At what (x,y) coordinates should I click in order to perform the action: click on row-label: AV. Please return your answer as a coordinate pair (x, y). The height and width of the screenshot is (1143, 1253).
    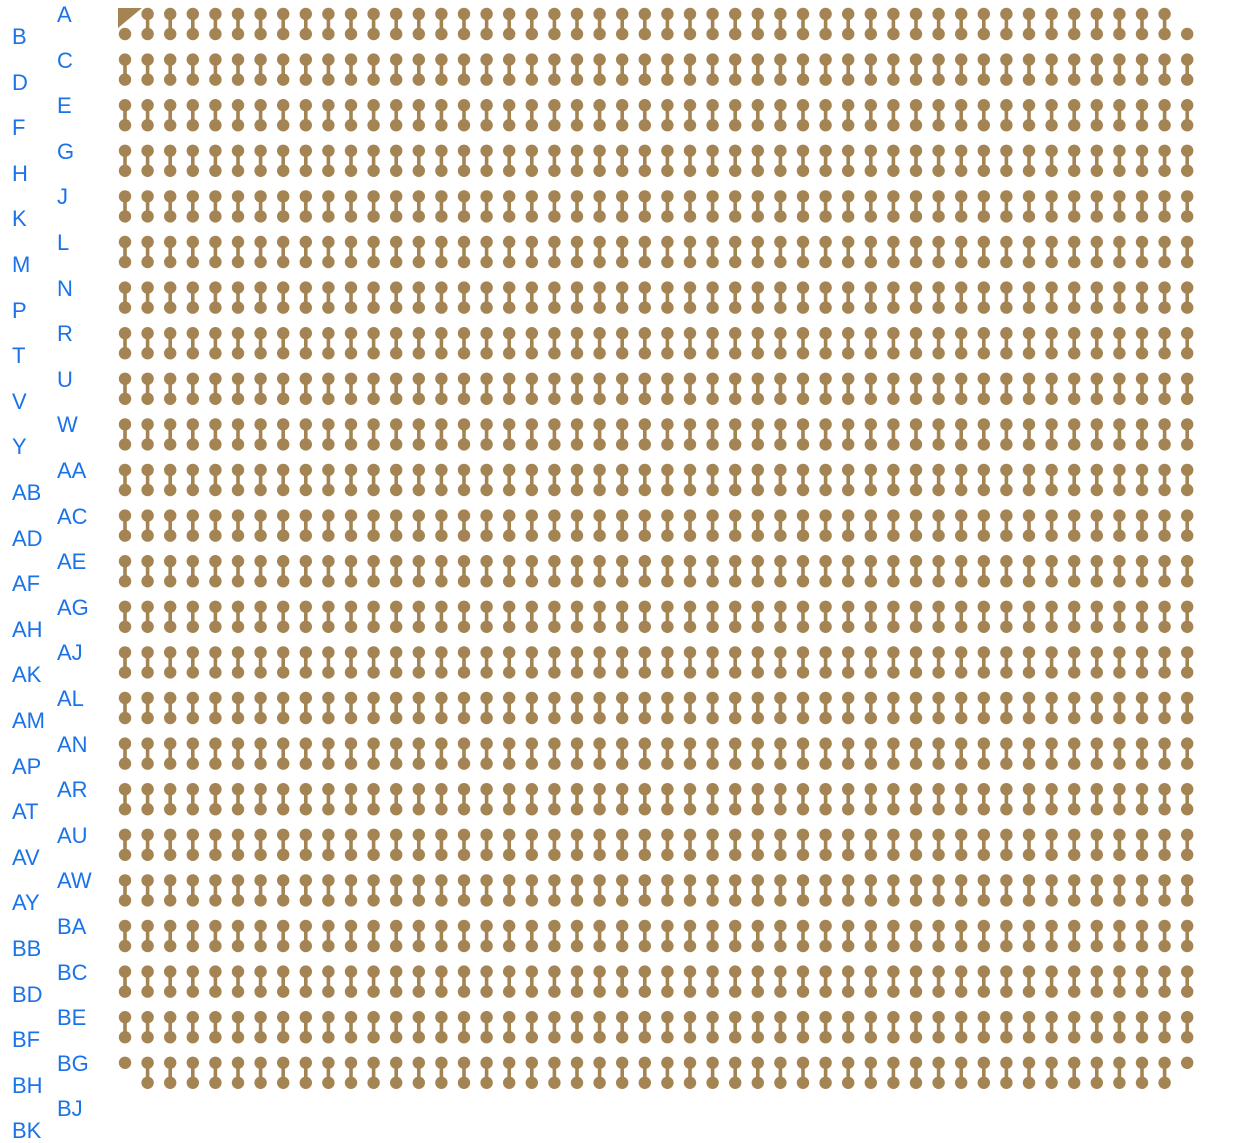
    Looking at the image, I should click on (26, 857).